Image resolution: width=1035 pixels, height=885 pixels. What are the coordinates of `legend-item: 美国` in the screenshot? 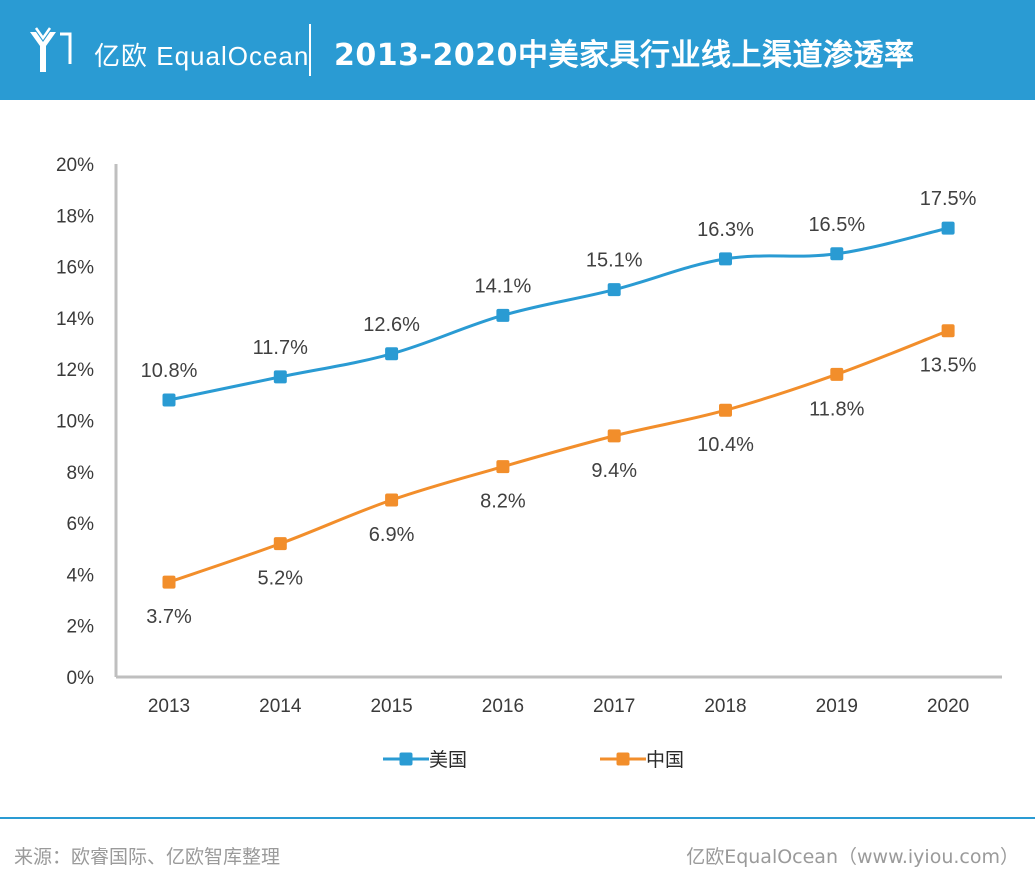 It's located at (425, 760).